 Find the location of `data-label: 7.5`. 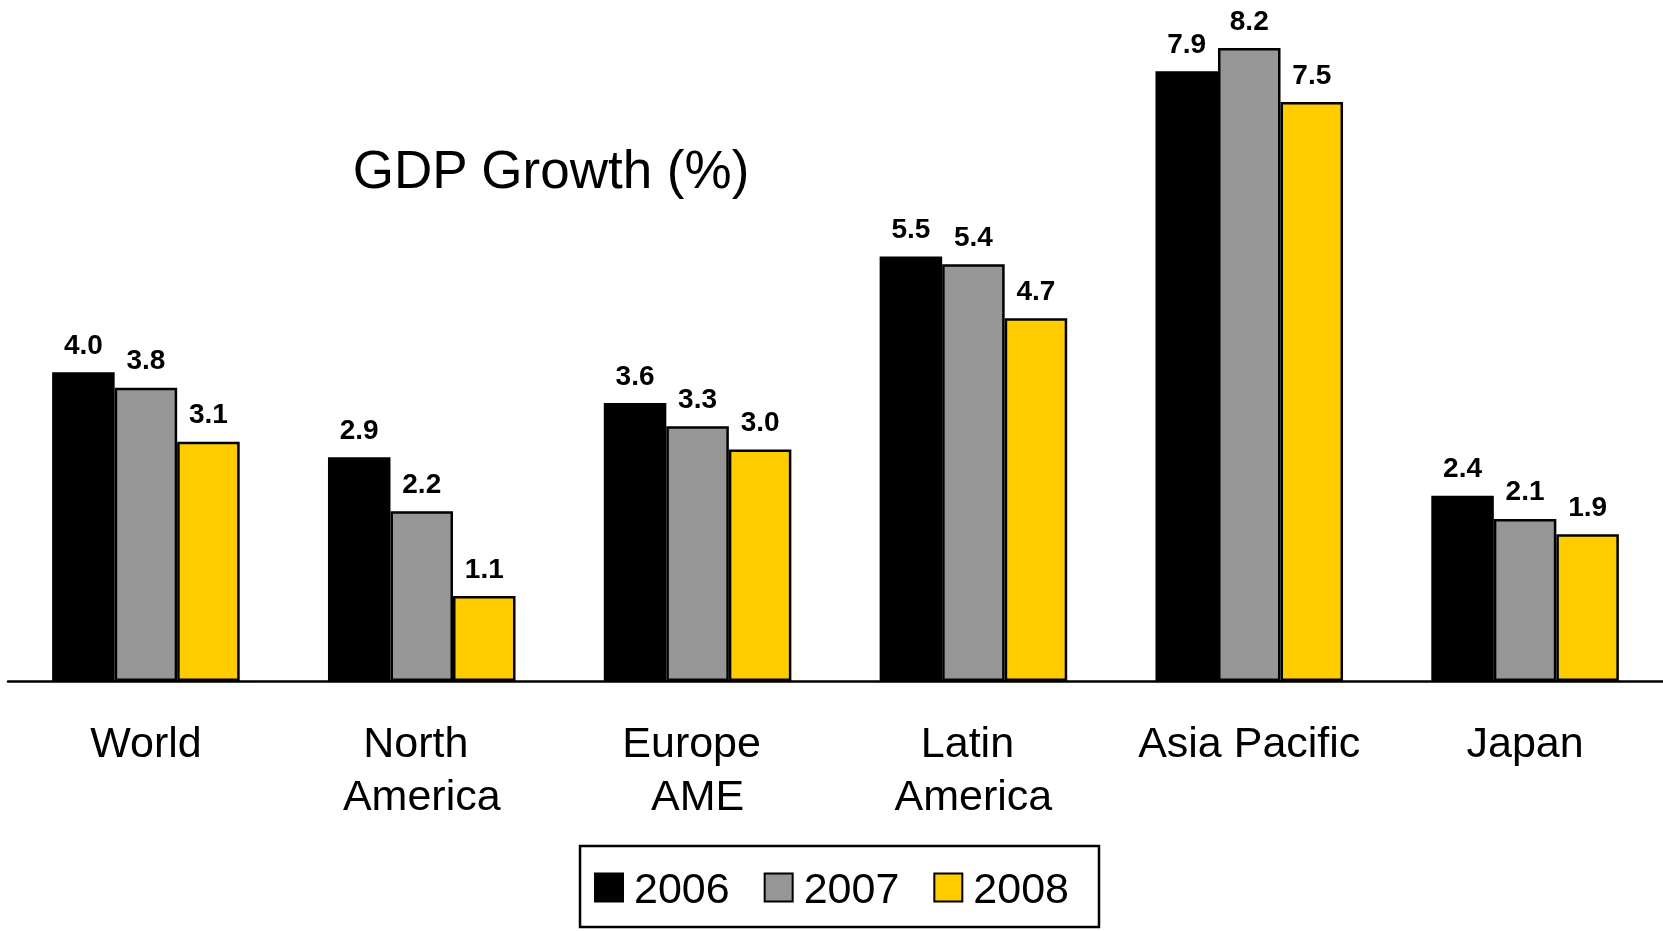

data-label: 7.5 is located at coordinates (1312, 74).